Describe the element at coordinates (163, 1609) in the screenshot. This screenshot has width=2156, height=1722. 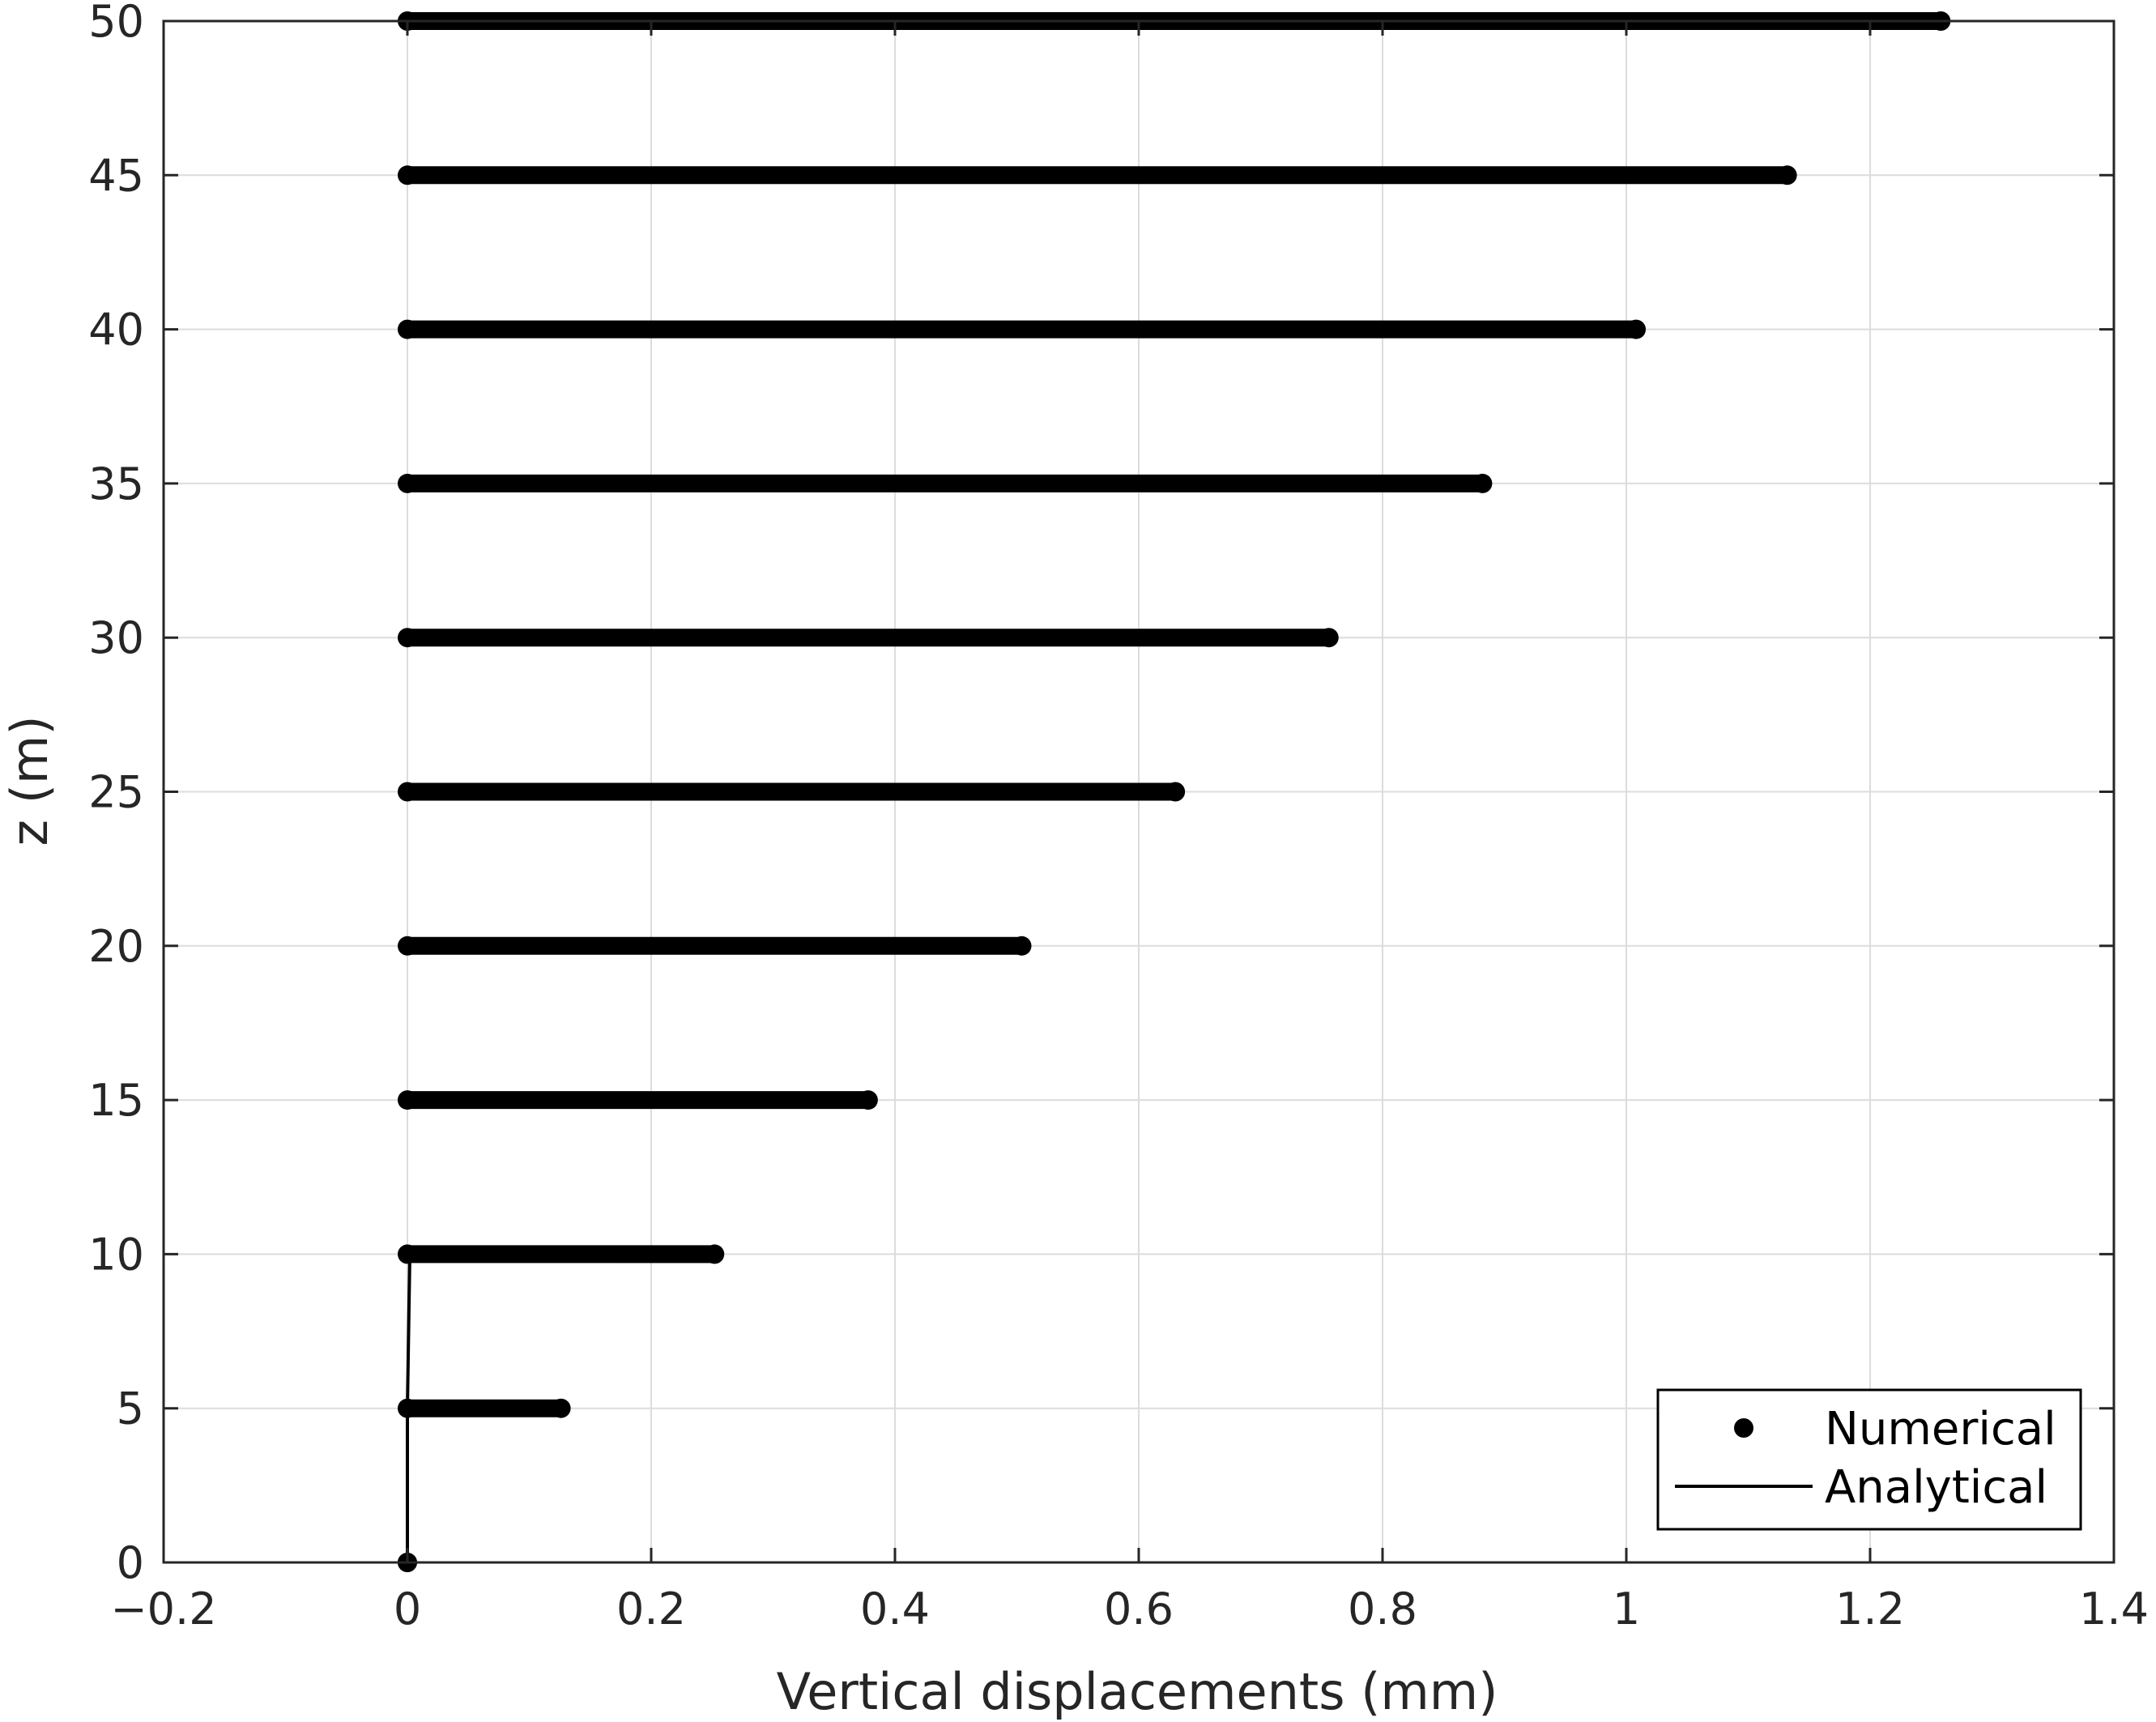
I see `x-tick-label: −0.2` at that location.